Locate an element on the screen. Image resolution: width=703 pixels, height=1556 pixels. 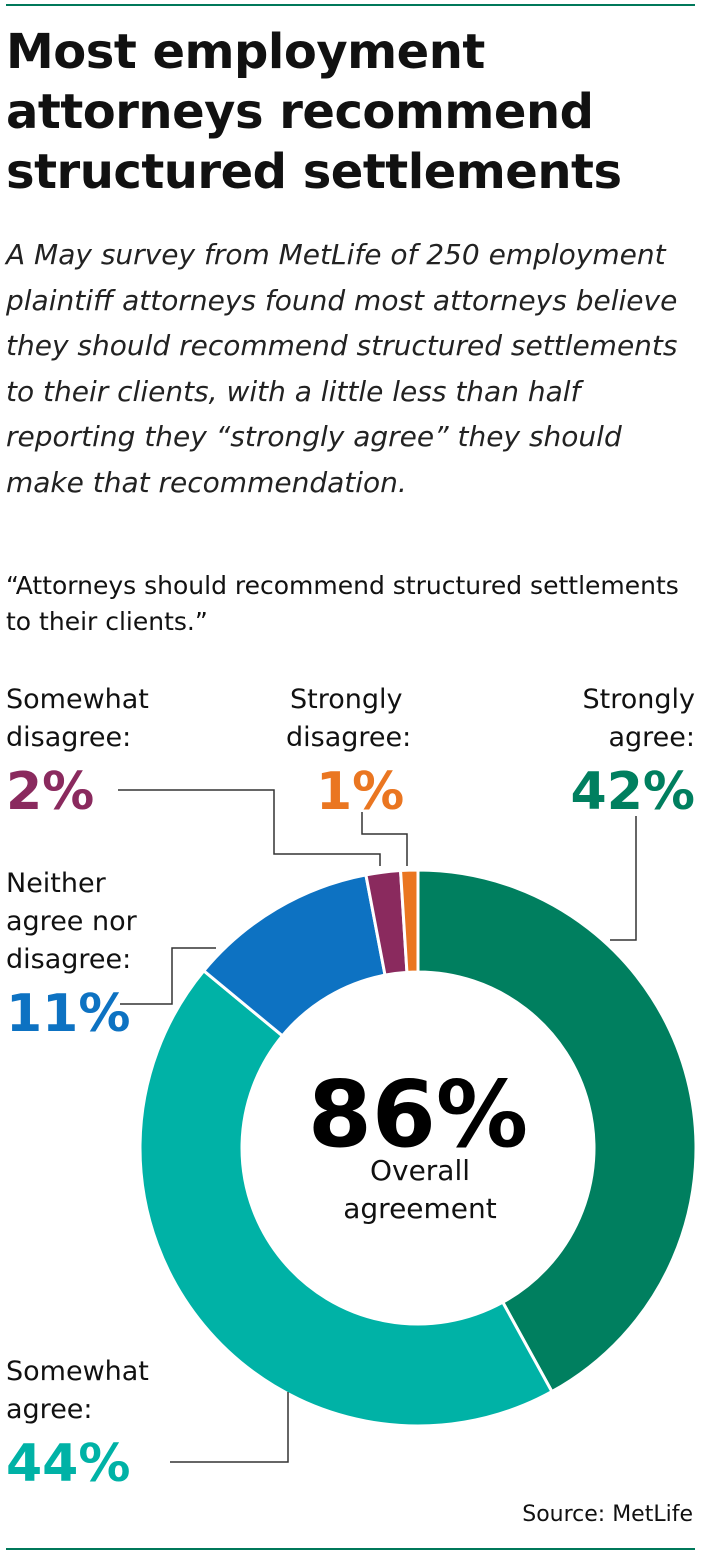
slice-strongly-agree is located at coordinates (557, 1131).